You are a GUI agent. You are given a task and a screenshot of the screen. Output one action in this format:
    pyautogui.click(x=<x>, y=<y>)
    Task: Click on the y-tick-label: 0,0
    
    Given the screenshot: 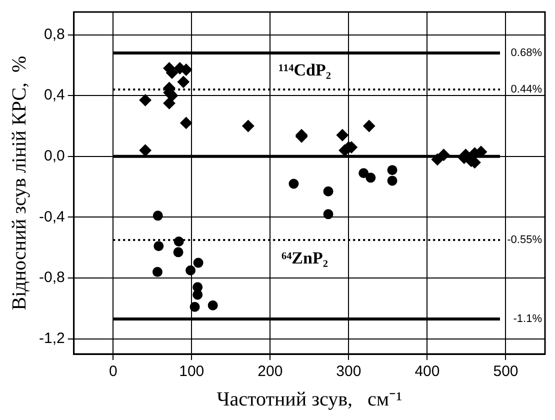 What is the action you would take?
    pyautogui.click(x=54, y=156)
    